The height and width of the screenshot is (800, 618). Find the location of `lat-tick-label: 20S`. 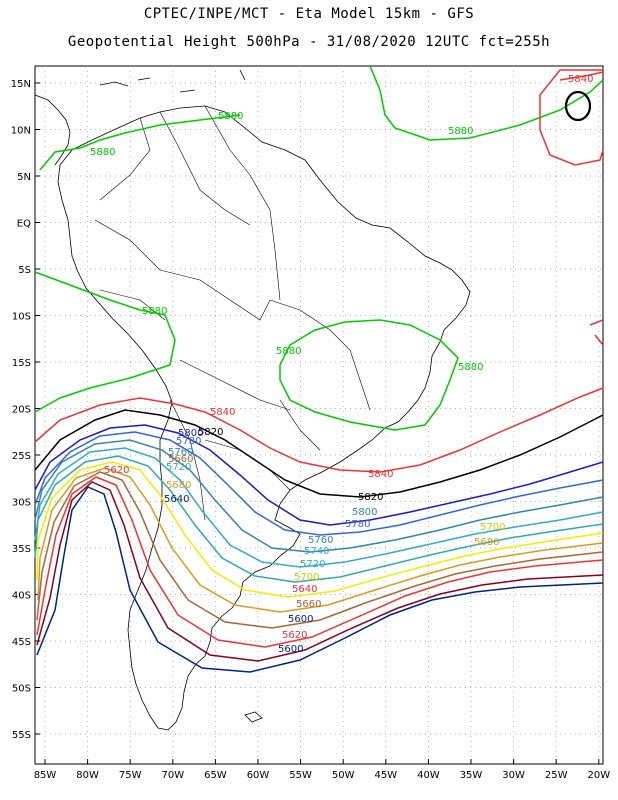

lat-tick-label: 20S is located at coordinates (21, 410).